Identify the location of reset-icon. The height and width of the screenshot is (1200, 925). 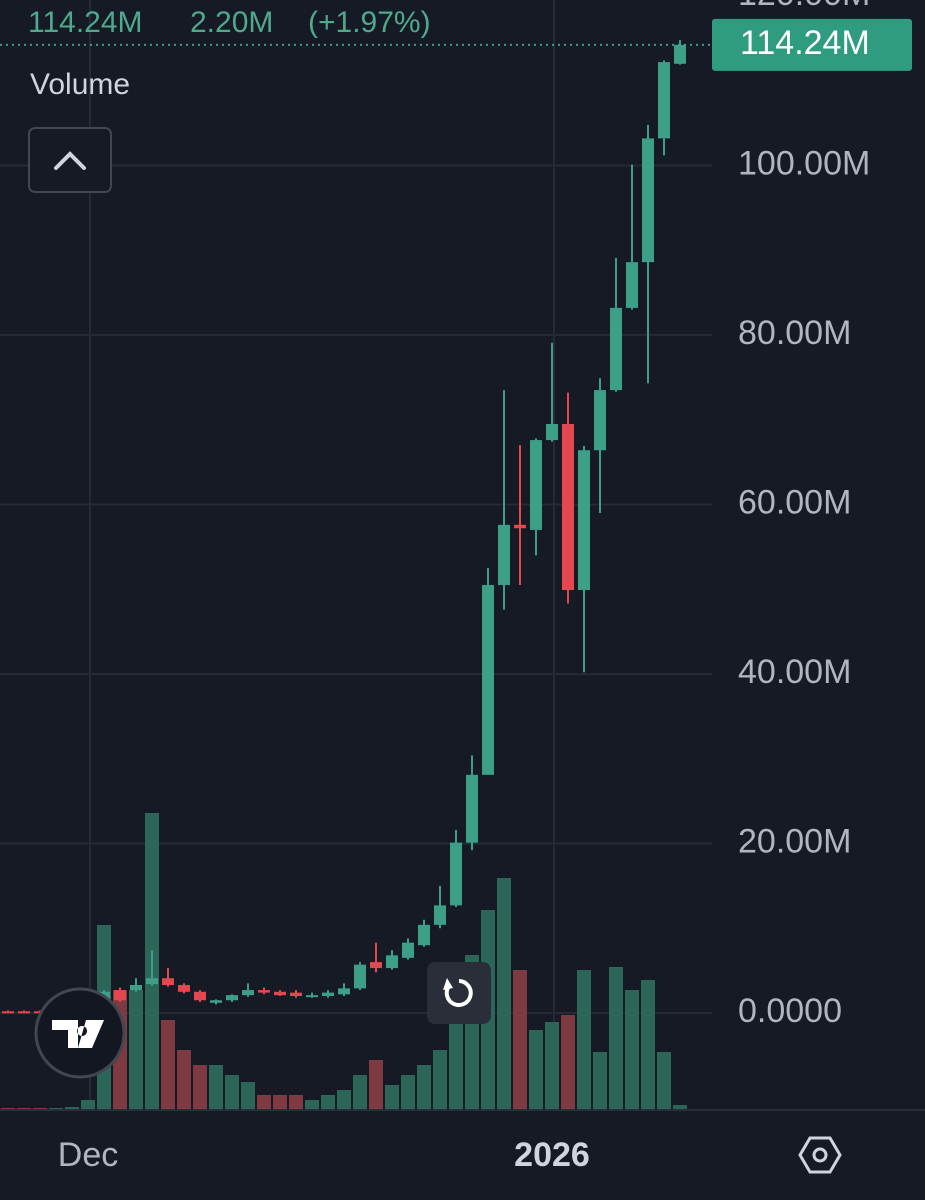
(458, 993).